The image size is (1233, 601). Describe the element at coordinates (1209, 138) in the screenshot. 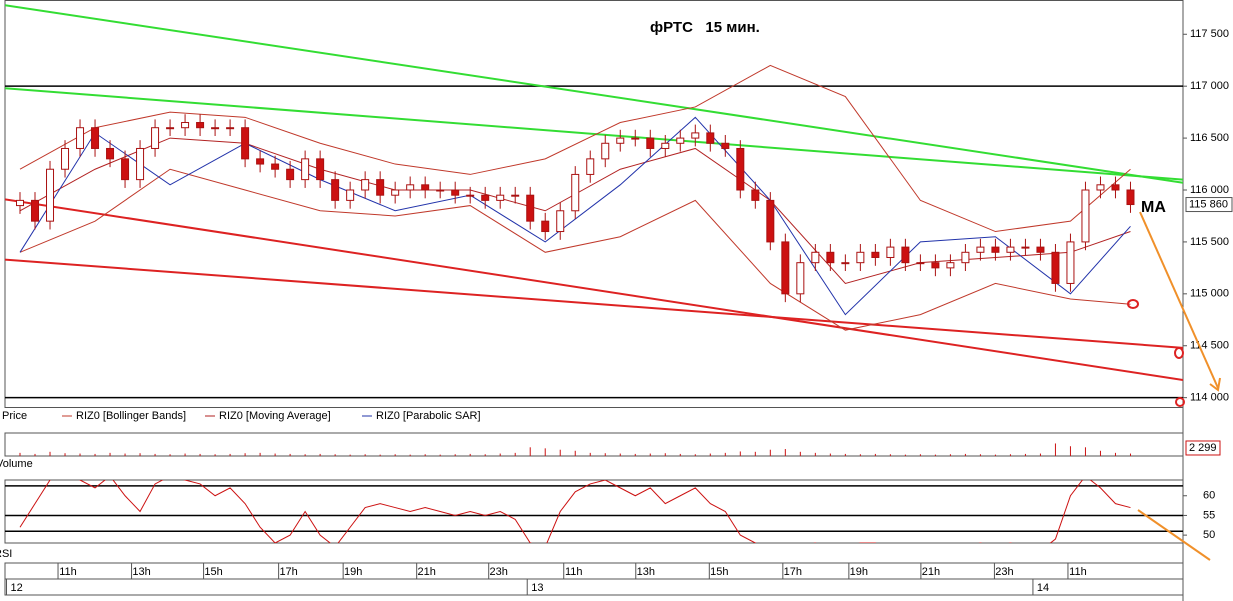

I see `y-tick-label: 116 500` at that location.